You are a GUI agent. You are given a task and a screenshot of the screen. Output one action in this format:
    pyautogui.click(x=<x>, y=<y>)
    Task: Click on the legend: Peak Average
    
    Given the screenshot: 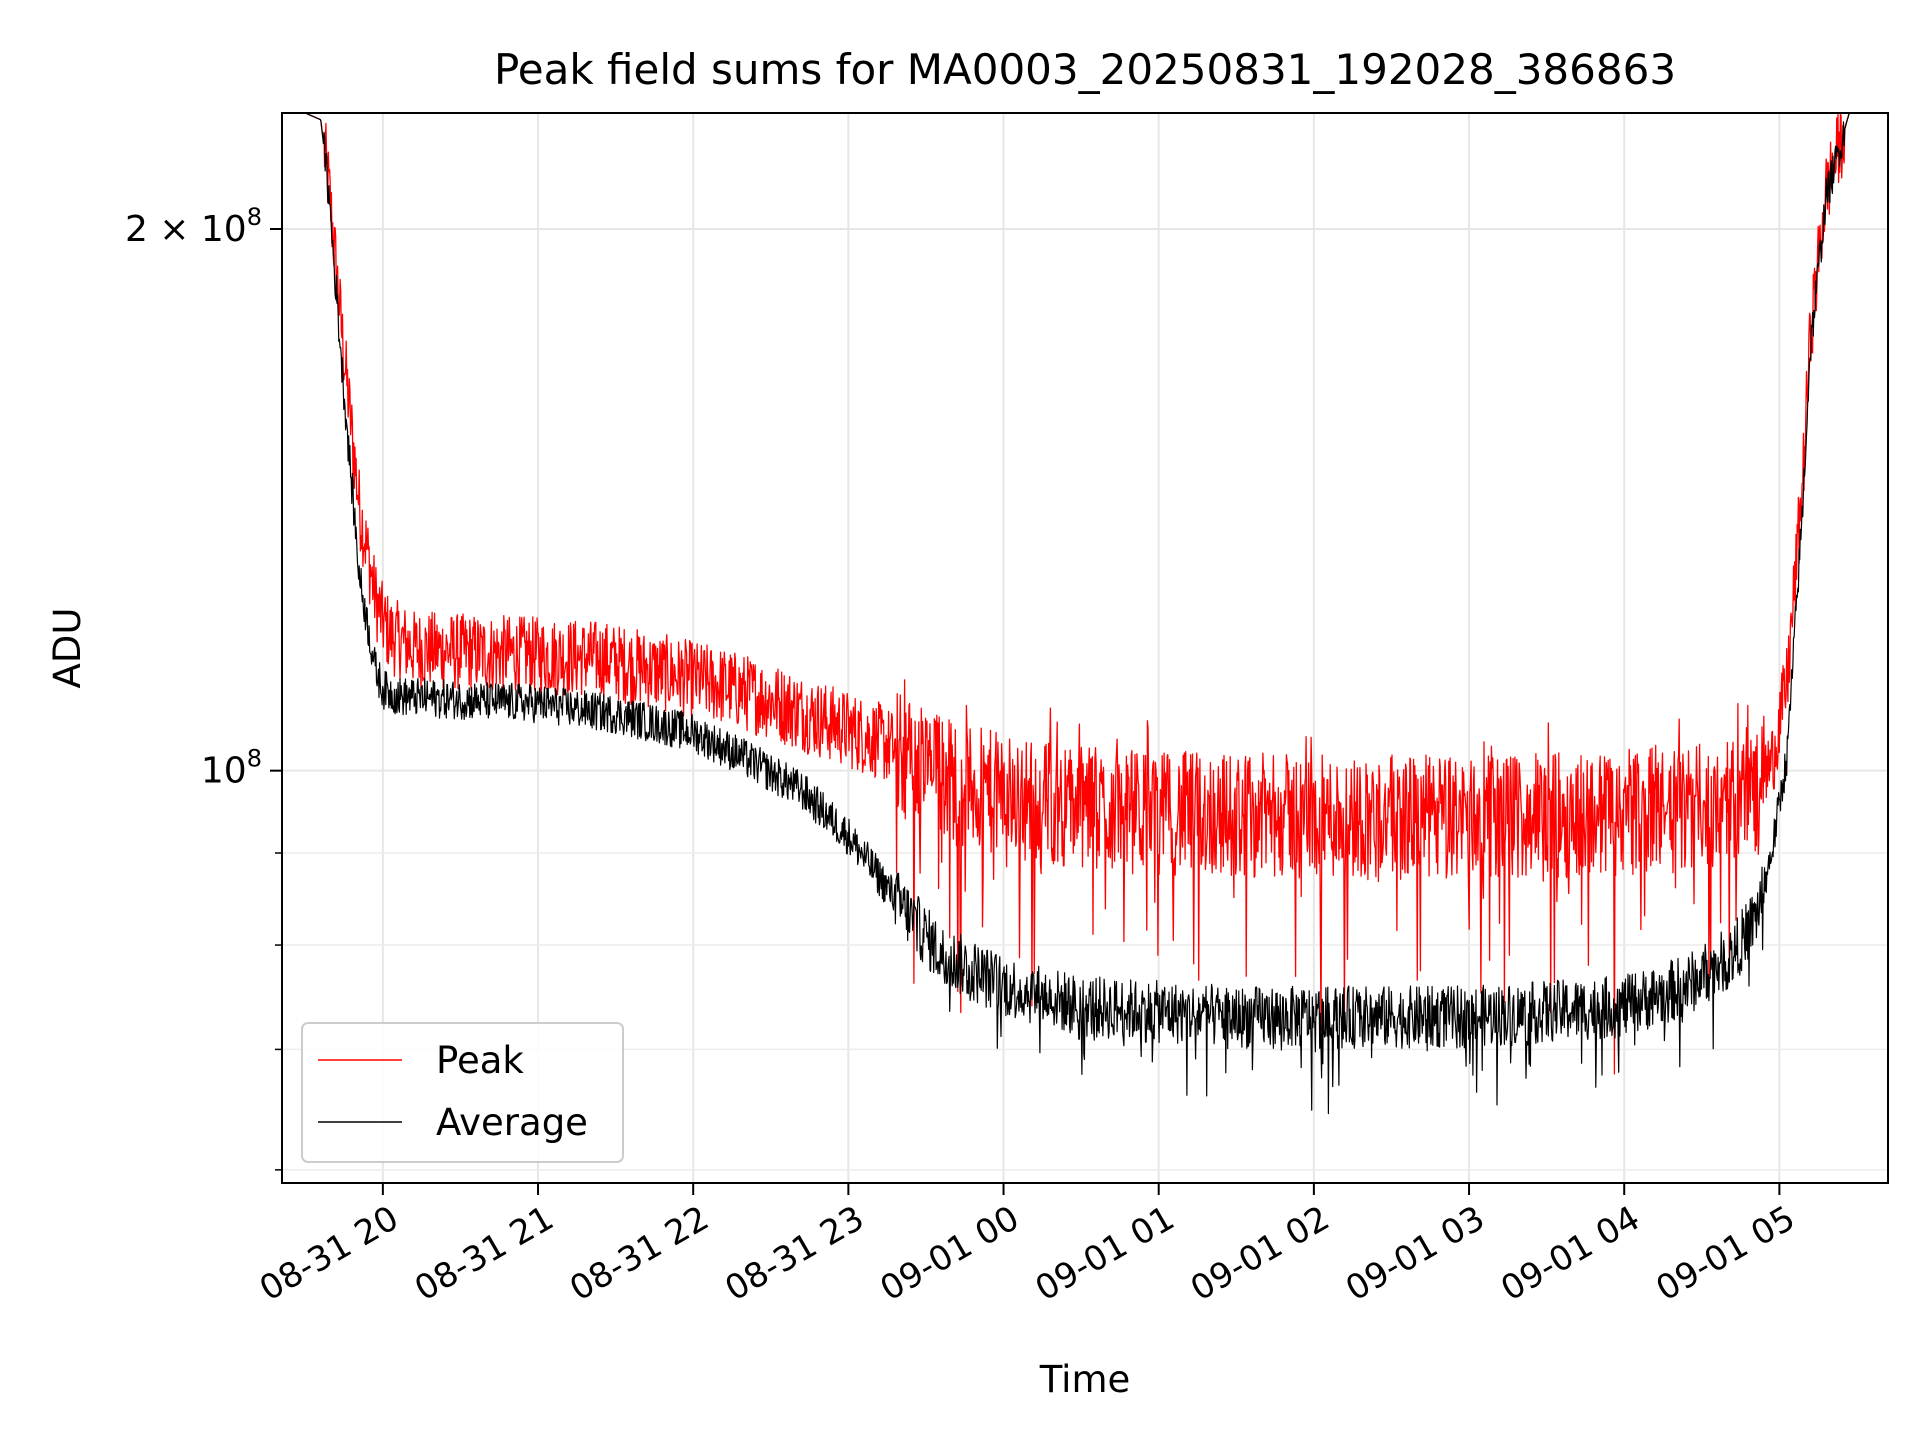 What is the action you would take?
    pyautogui.click(x=462, y=1092)
    